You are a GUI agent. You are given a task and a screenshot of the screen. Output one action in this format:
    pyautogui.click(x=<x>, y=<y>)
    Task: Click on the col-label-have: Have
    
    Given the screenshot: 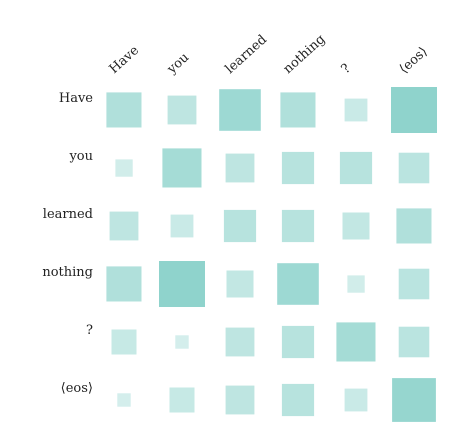 What is the action you would take?
    pyautogui.click(x=125, y=60)
    